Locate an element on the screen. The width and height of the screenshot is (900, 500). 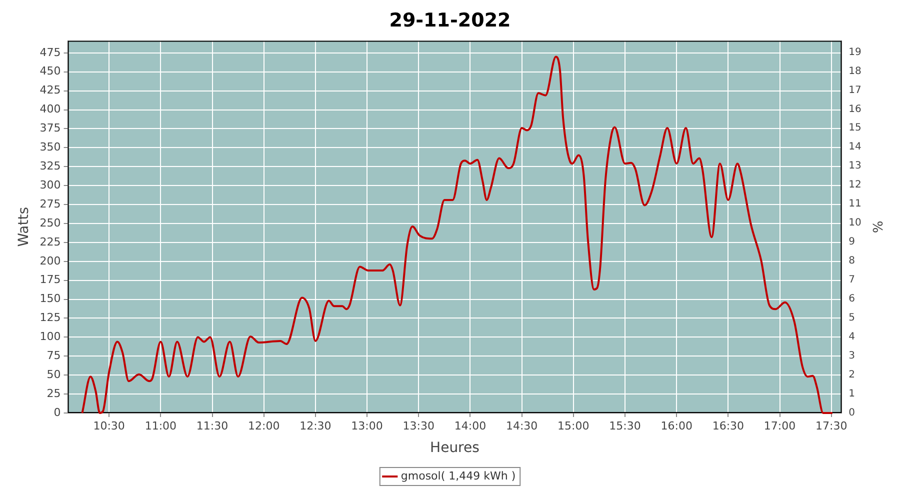
y-tick-label: 75 is located at coordinates (53, 355).